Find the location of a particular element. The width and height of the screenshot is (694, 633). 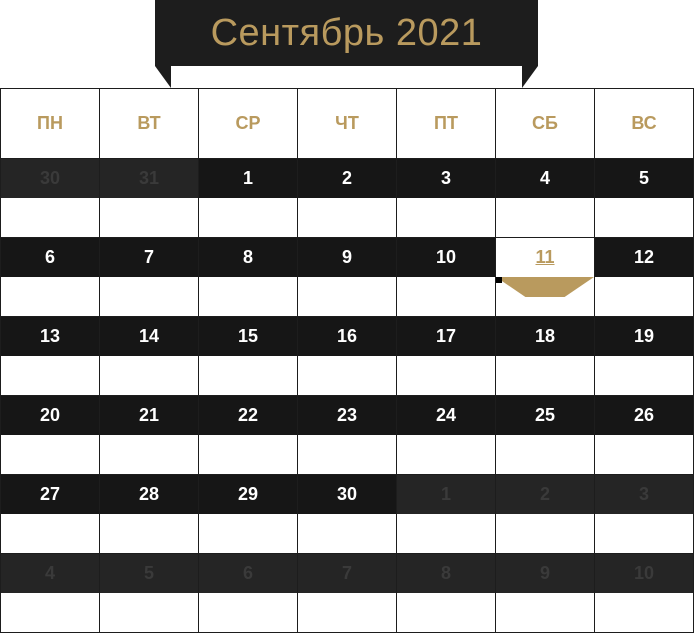

day-cell: 22 is located at coordinates (248, 435).